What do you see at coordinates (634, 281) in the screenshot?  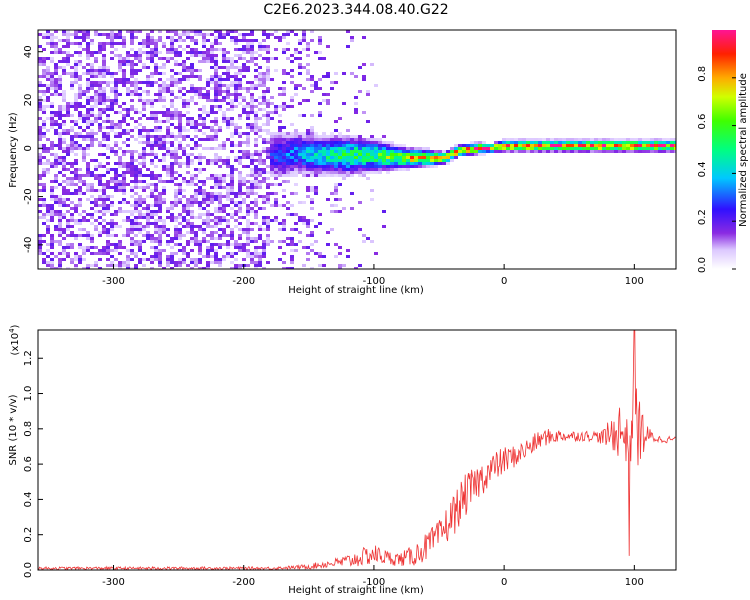 I see `x-tick-label: 100` at bounding box center [634, 281].